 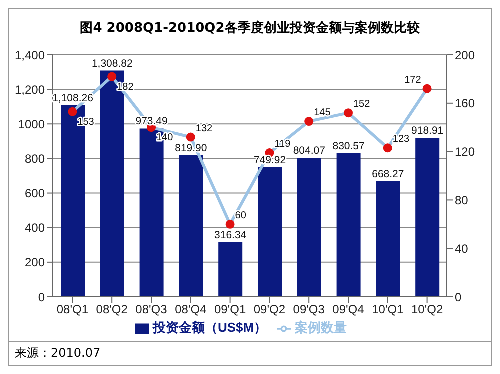 What do you see at coordinates (349, 146) in the screenshot?
I see `data-label: 830.57` at bounding box center [349, 146].